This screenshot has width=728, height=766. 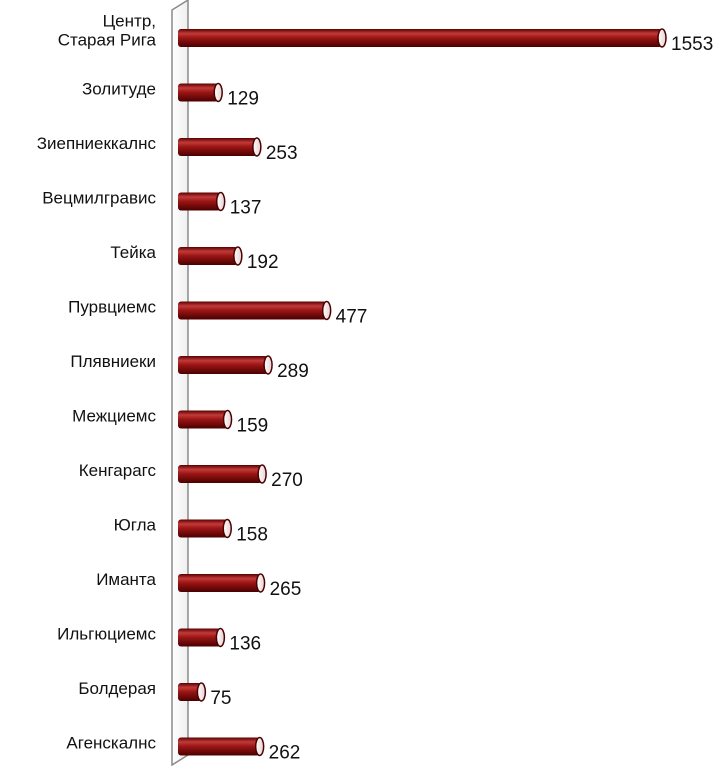 I want to click on value-label: 136, so click(x=245, y=644).